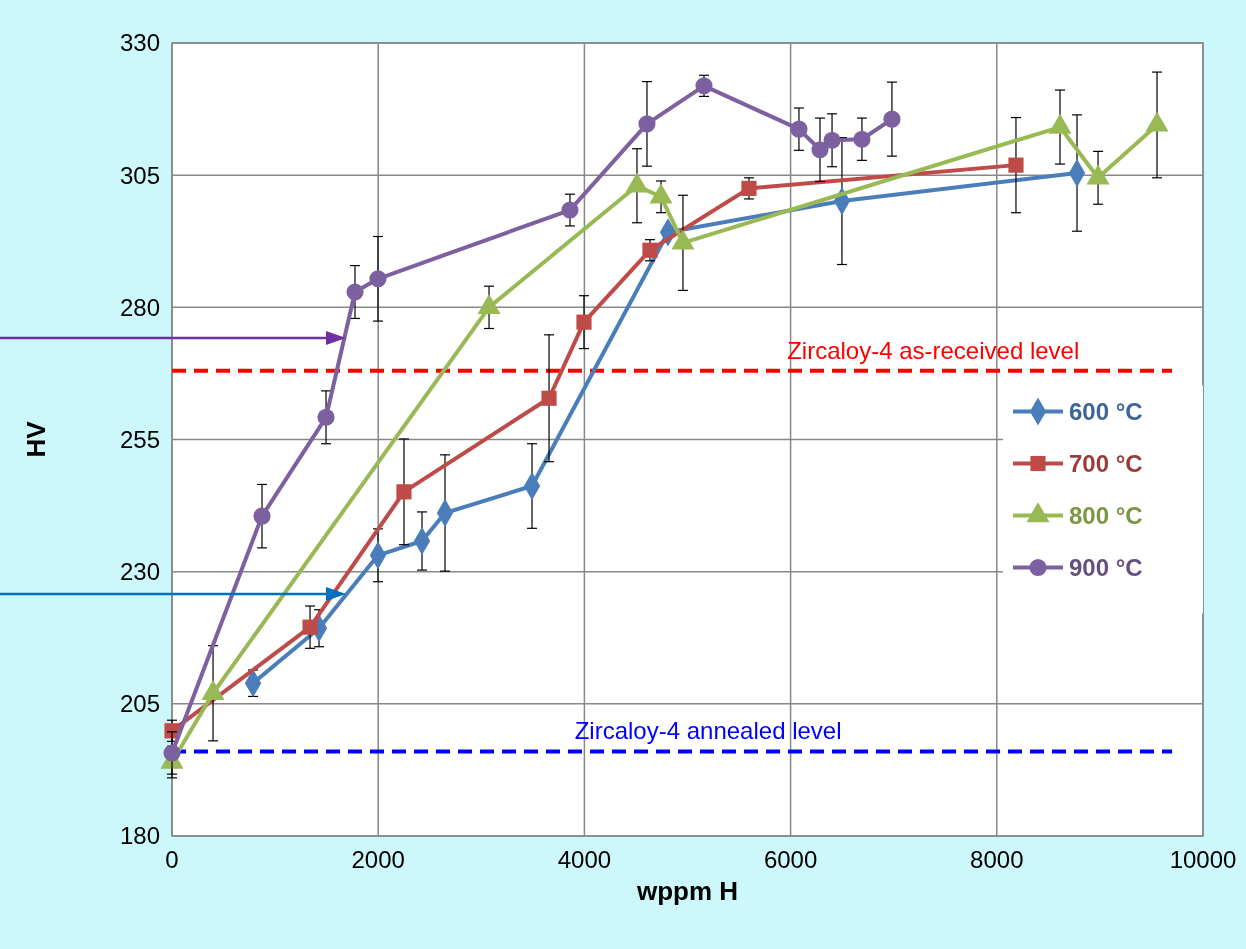  Describe the element at coordinates (1106, 411) in the screenshot. I see `legend-label: 600 °C` at that location.